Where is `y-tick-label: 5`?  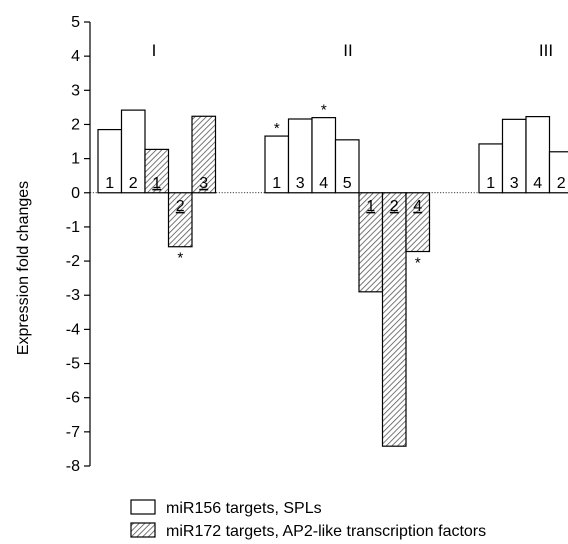 y-tick-label: 5 is located at coordinates (75, 22).